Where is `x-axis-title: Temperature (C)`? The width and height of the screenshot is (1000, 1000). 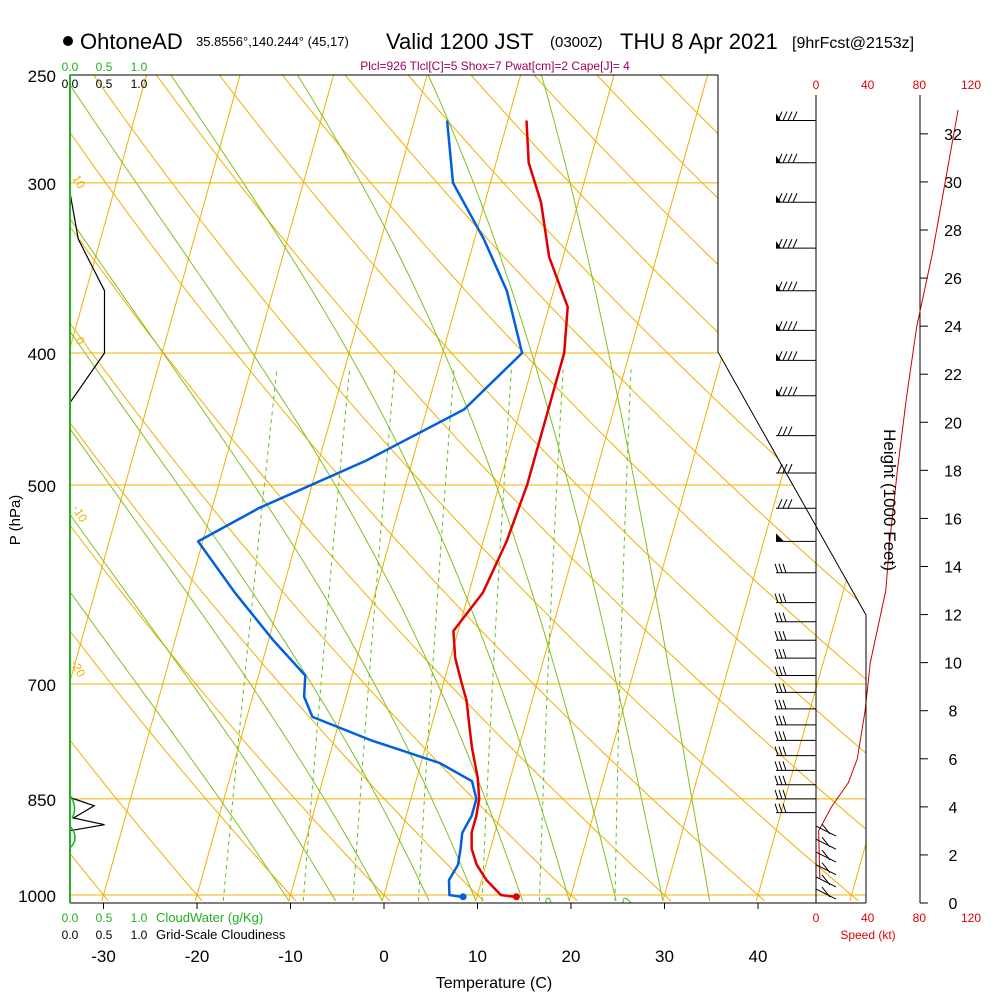 x-axis-title: Temperature (C) is located at coordinates (494, 983).